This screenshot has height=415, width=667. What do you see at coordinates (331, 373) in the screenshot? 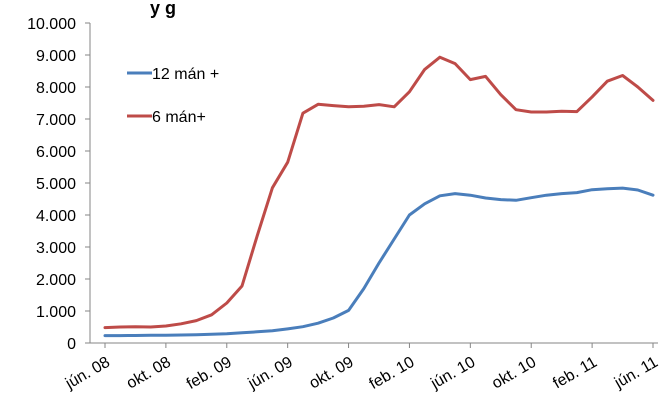
I see `x-tick-label: okt. 09` at bounding box center [331, 373].